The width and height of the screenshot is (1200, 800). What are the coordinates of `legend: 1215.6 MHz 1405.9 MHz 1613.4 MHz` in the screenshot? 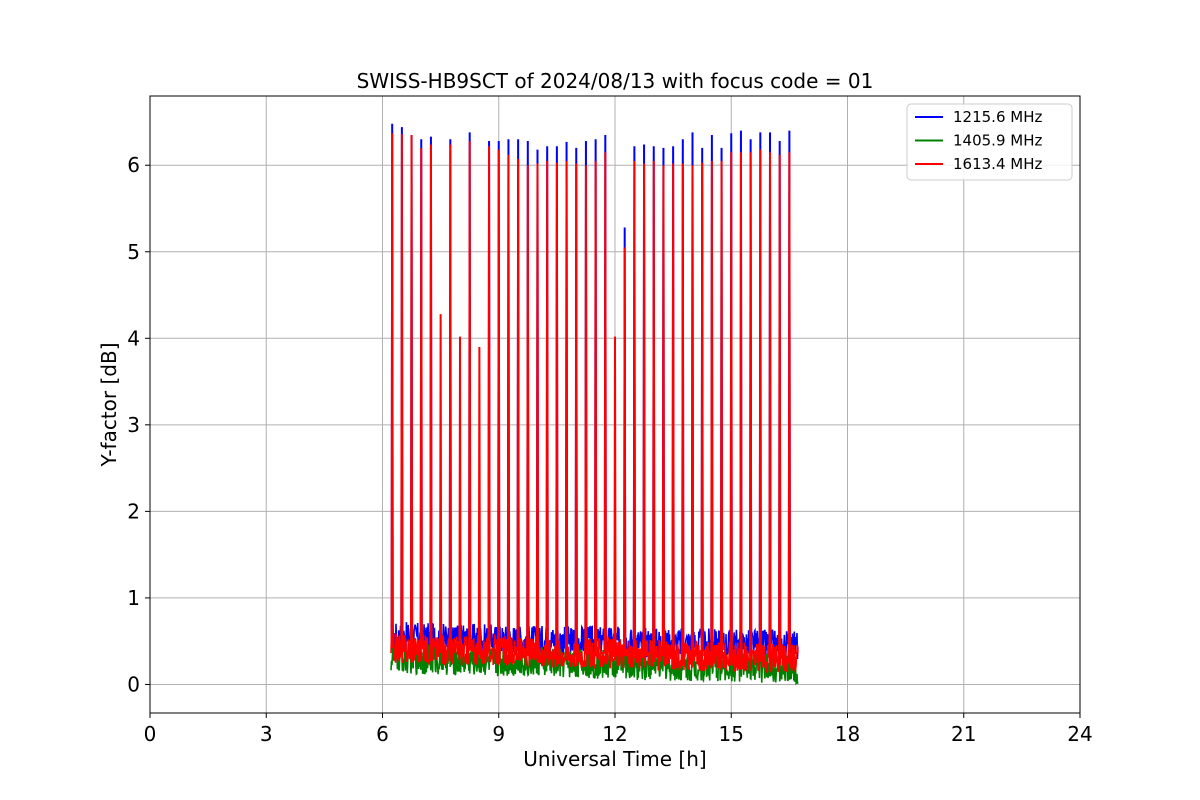 It's located at (989, 142).